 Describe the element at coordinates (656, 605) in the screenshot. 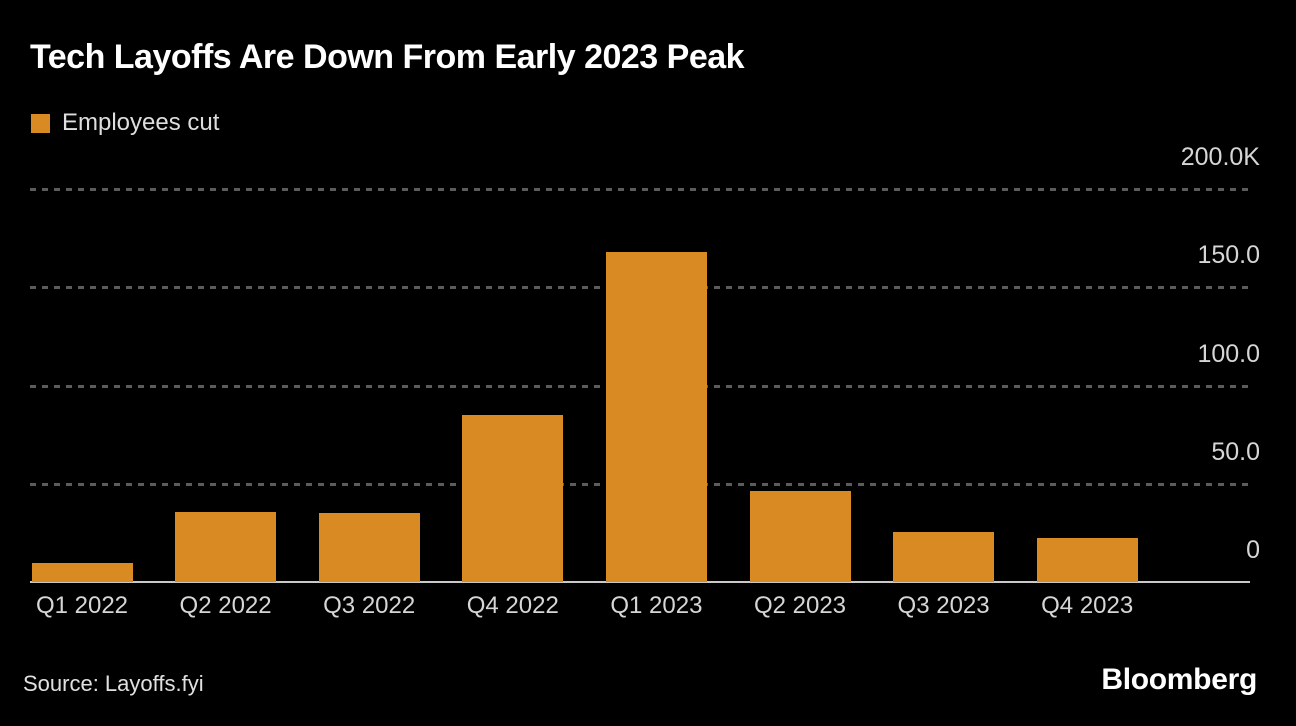

I see `x-tick-label: Q1 2023` at that location.